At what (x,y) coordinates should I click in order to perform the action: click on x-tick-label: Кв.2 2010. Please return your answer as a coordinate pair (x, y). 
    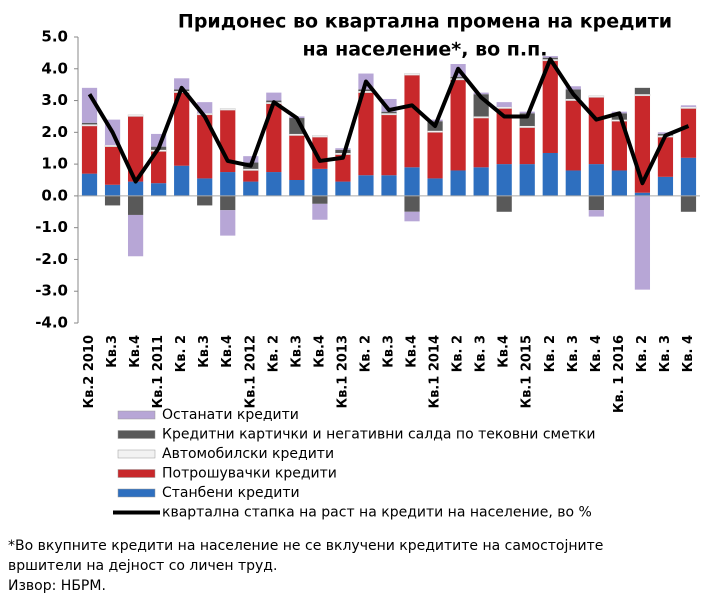
    Looking at the image, I should click on (89, 372).